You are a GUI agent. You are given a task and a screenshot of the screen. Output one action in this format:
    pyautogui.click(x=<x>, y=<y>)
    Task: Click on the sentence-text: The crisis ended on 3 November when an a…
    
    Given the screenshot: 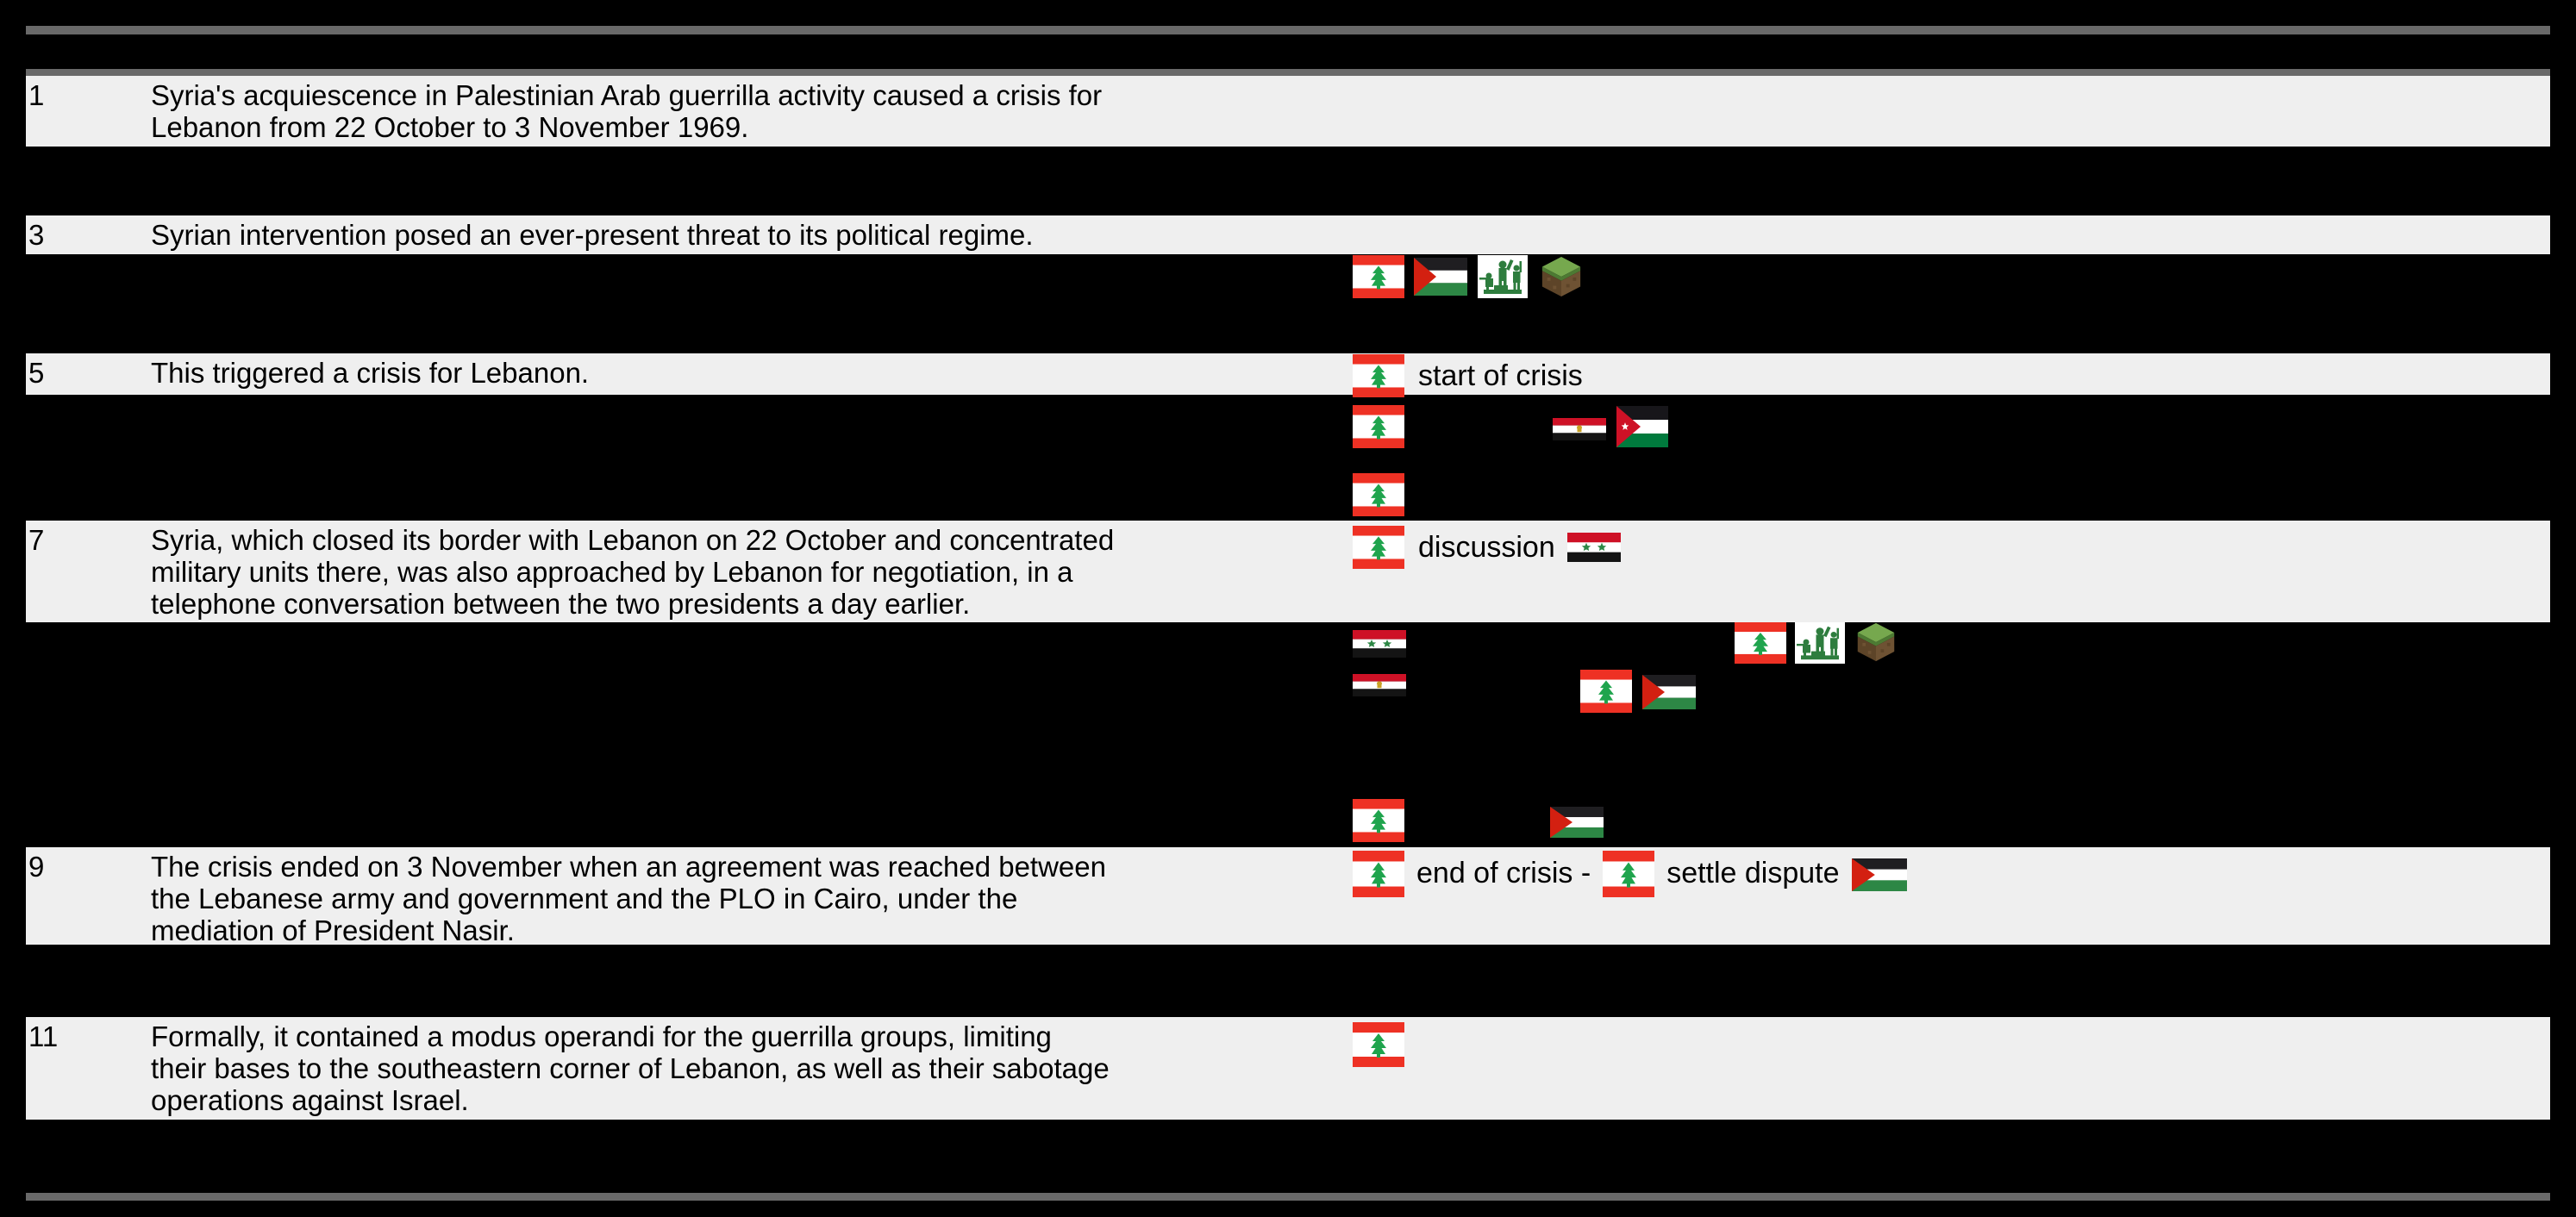 What is the action you would take?
    pyautogui.click(x=628, y=899)
    